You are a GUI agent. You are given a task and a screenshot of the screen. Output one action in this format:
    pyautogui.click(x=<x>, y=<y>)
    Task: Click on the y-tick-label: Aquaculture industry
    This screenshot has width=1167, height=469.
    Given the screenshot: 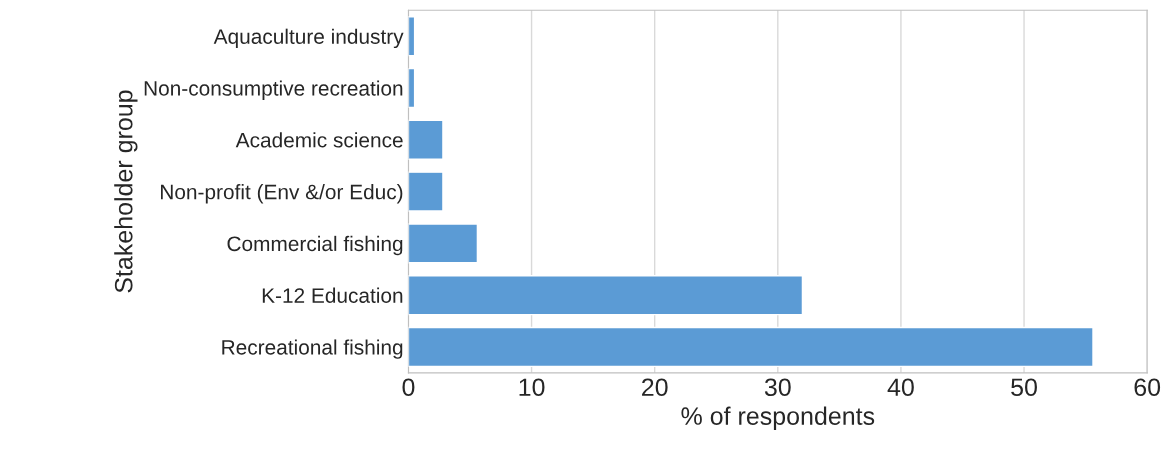 What is the action you would take?
    pyautogui.click(x=308, y=38)
    